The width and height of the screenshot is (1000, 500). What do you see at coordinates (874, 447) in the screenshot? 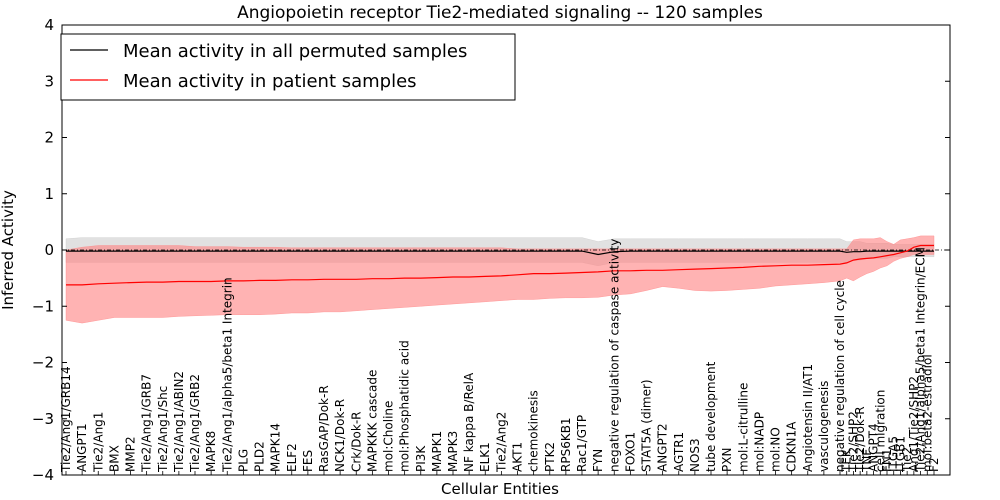
I see `x-tick-label: ANGPT4` at bounding box center [874, 447].